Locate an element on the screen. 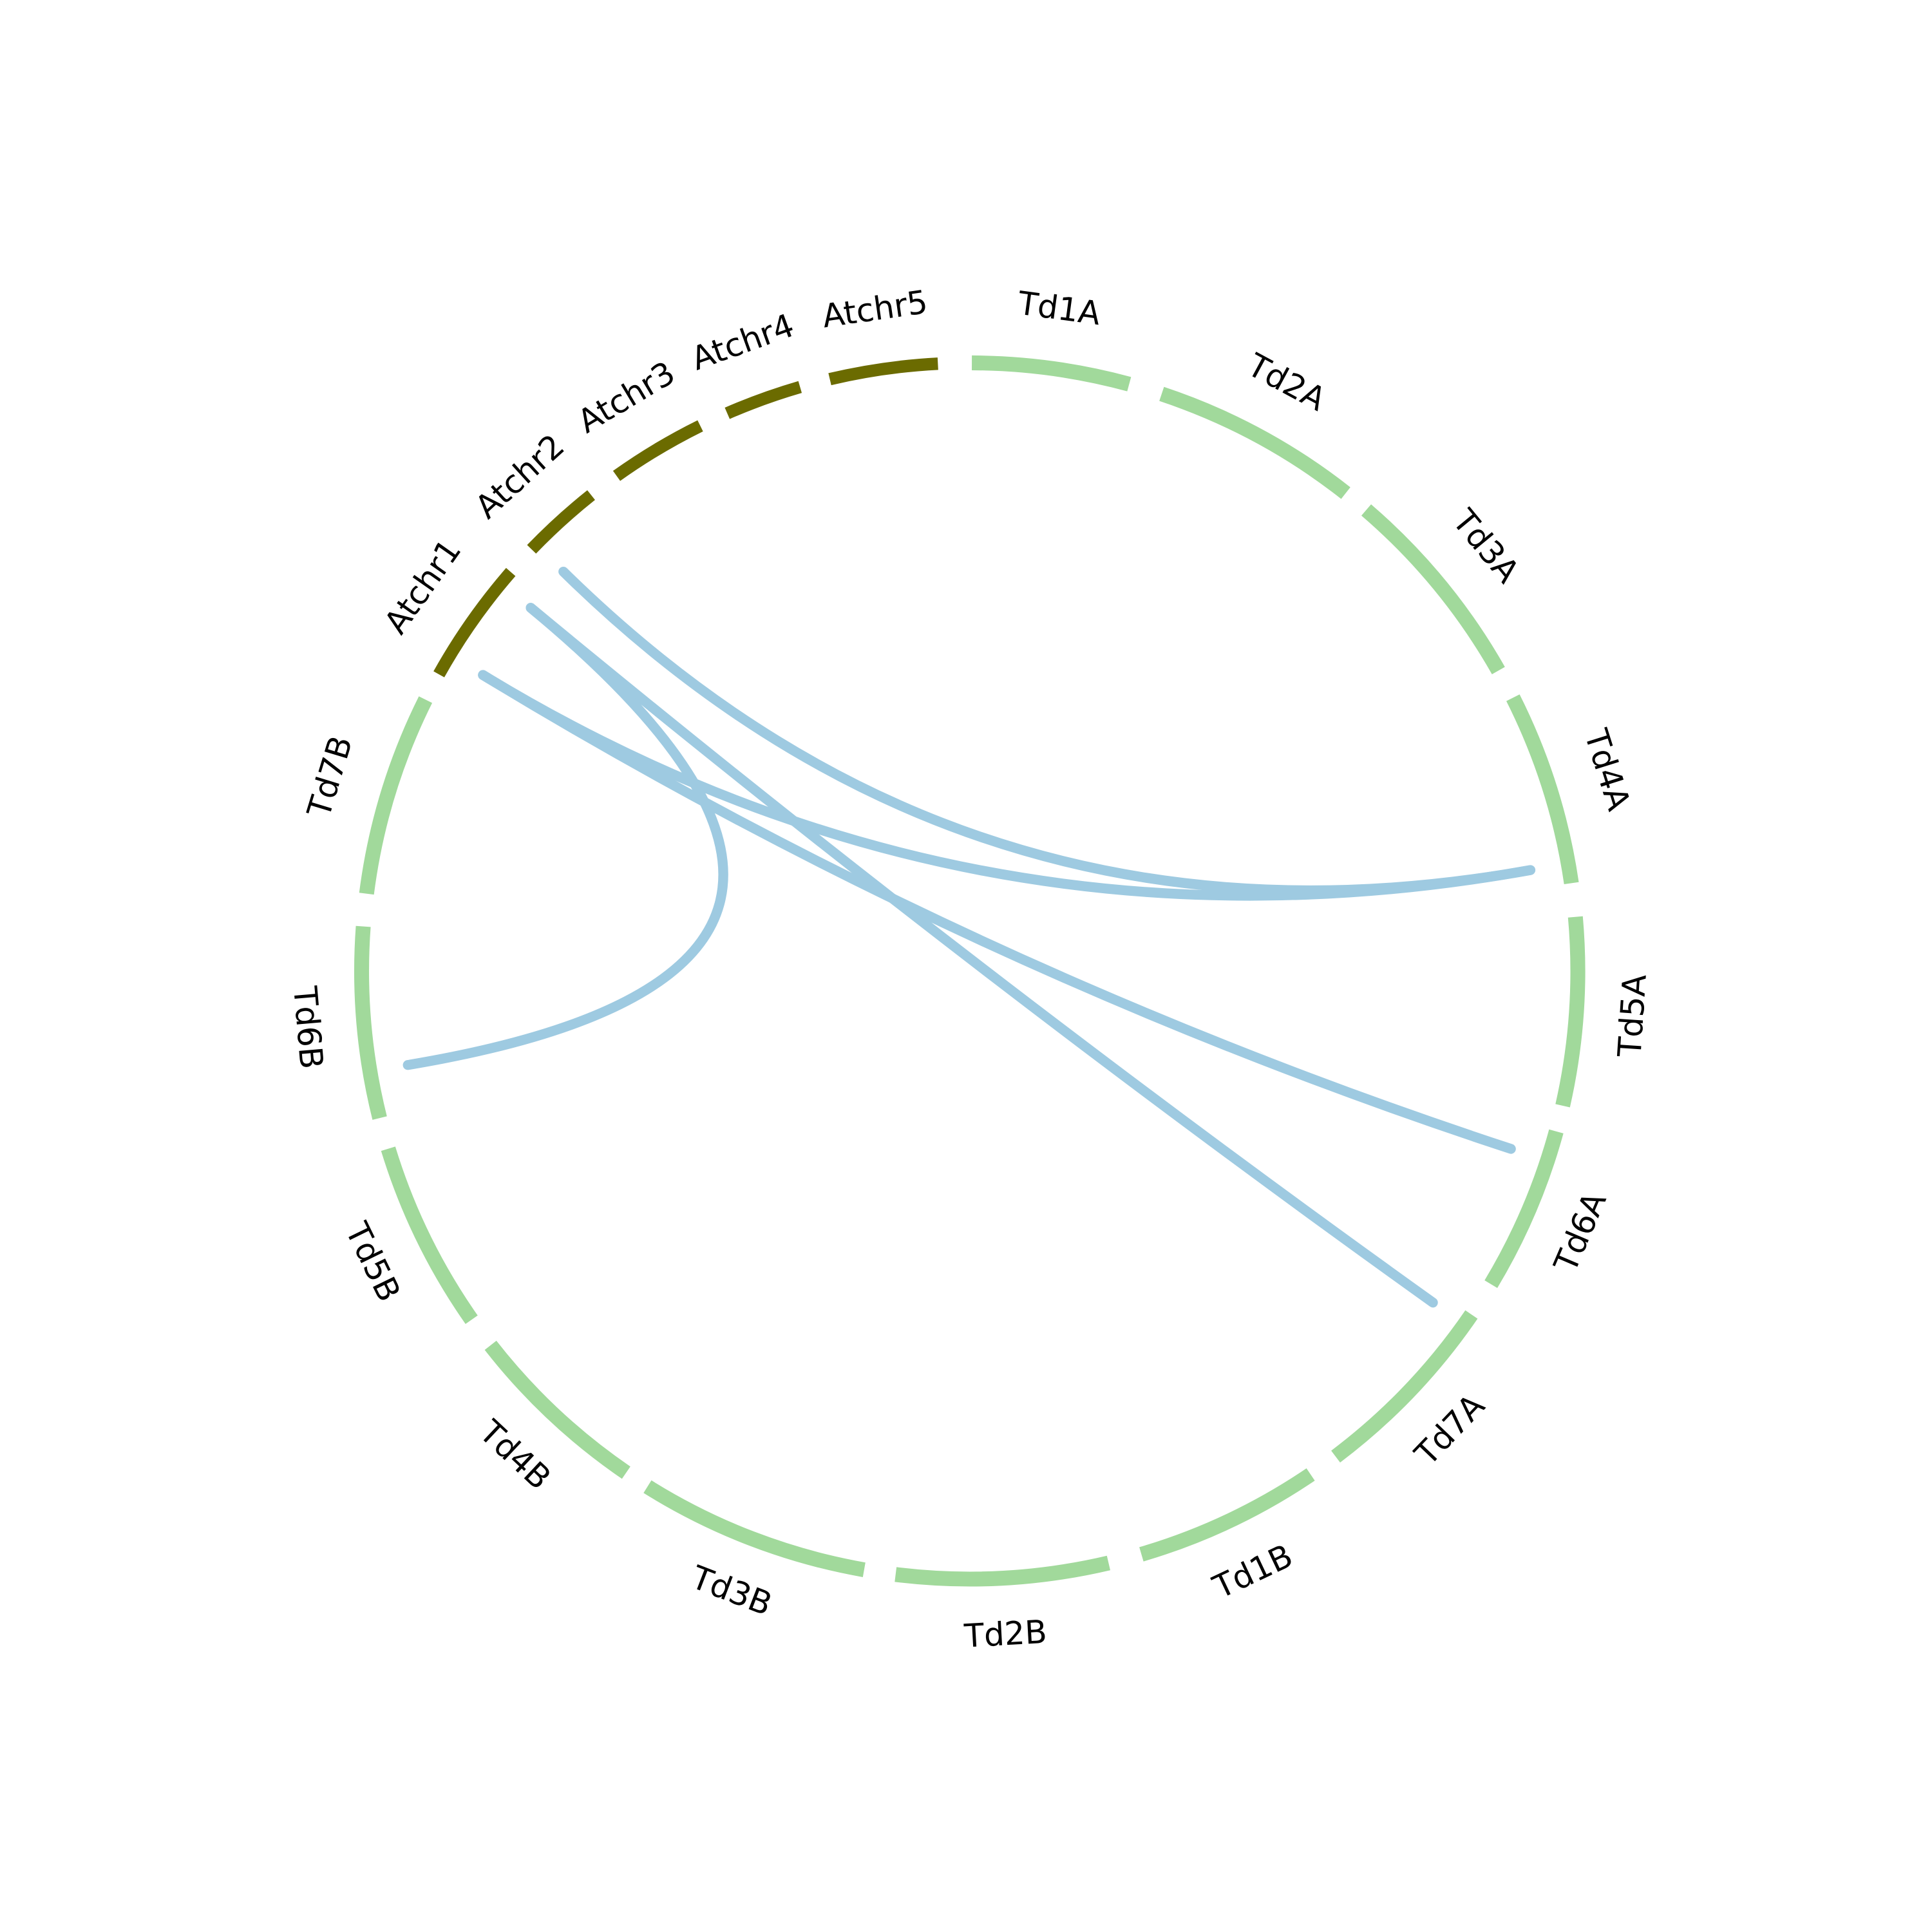 The image size is (1932, 1932). segment-label: Td1B is located at coordinates (1253, 1572).